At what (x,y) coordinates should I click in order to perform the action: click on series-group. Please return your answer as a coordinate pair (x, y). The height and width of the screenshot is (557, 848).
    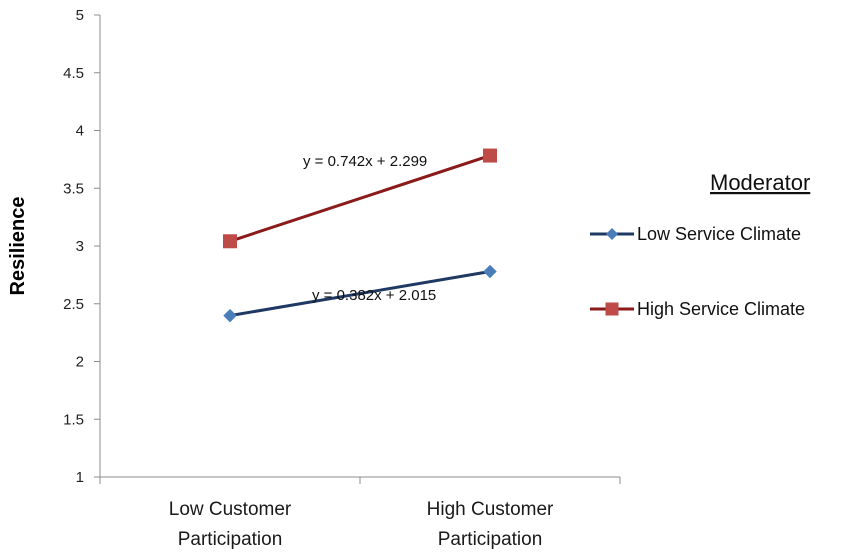
    Looking at the image, I should click on (360, 235).